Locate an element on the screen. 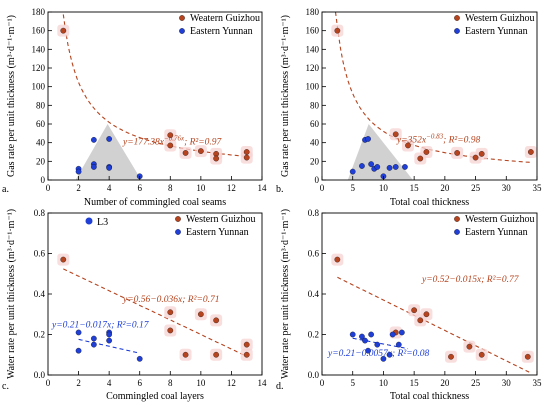 The height and width of the screenshot is (402, 550). y-tick-label: 0 is located at coordinates (43, 180).